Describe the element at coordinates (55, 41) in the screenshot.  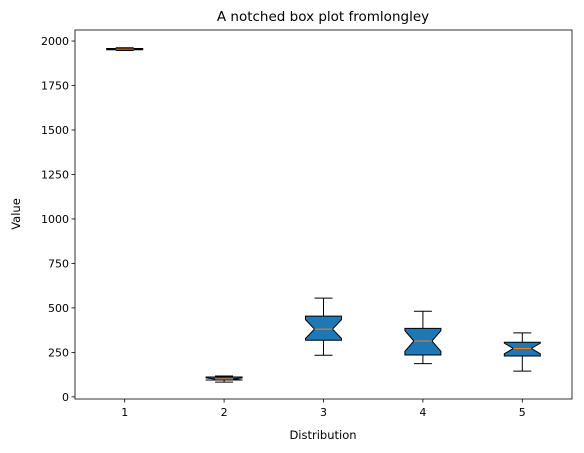
I see `y-tick-label: 2000` at that location.